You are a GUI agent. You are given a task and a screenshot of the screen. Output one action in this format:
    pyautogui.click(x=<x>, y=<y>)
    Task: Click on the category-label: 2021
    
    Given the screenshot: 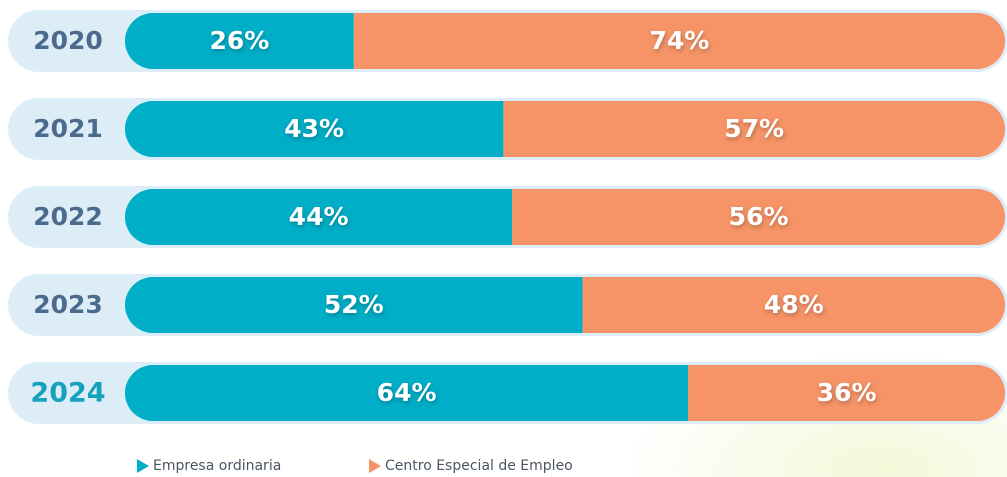 What is the action you would take?
    pyautogui.click(x=68, y=128)
    